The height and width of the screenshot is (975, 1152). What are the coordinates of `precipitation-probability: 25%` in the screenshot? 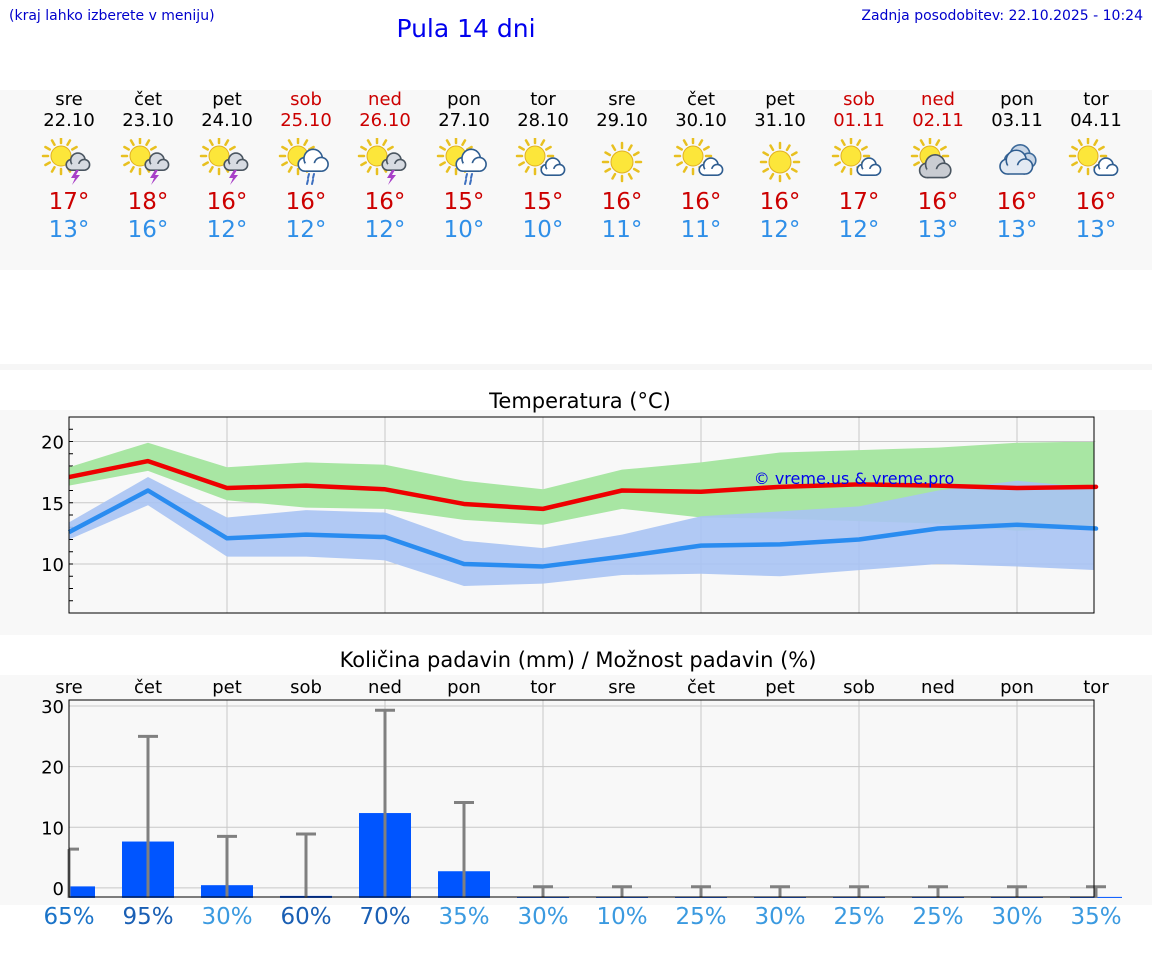 It's located at (859, 917).